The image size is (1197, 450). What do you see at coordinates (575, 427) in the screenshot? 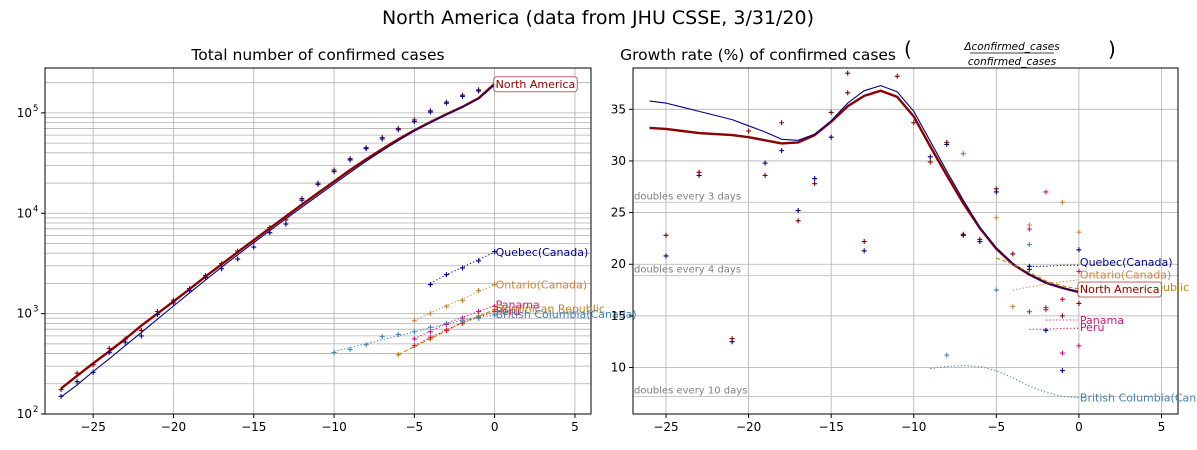
I see `x-tick-label: 5` at bounding box center [575, 427].